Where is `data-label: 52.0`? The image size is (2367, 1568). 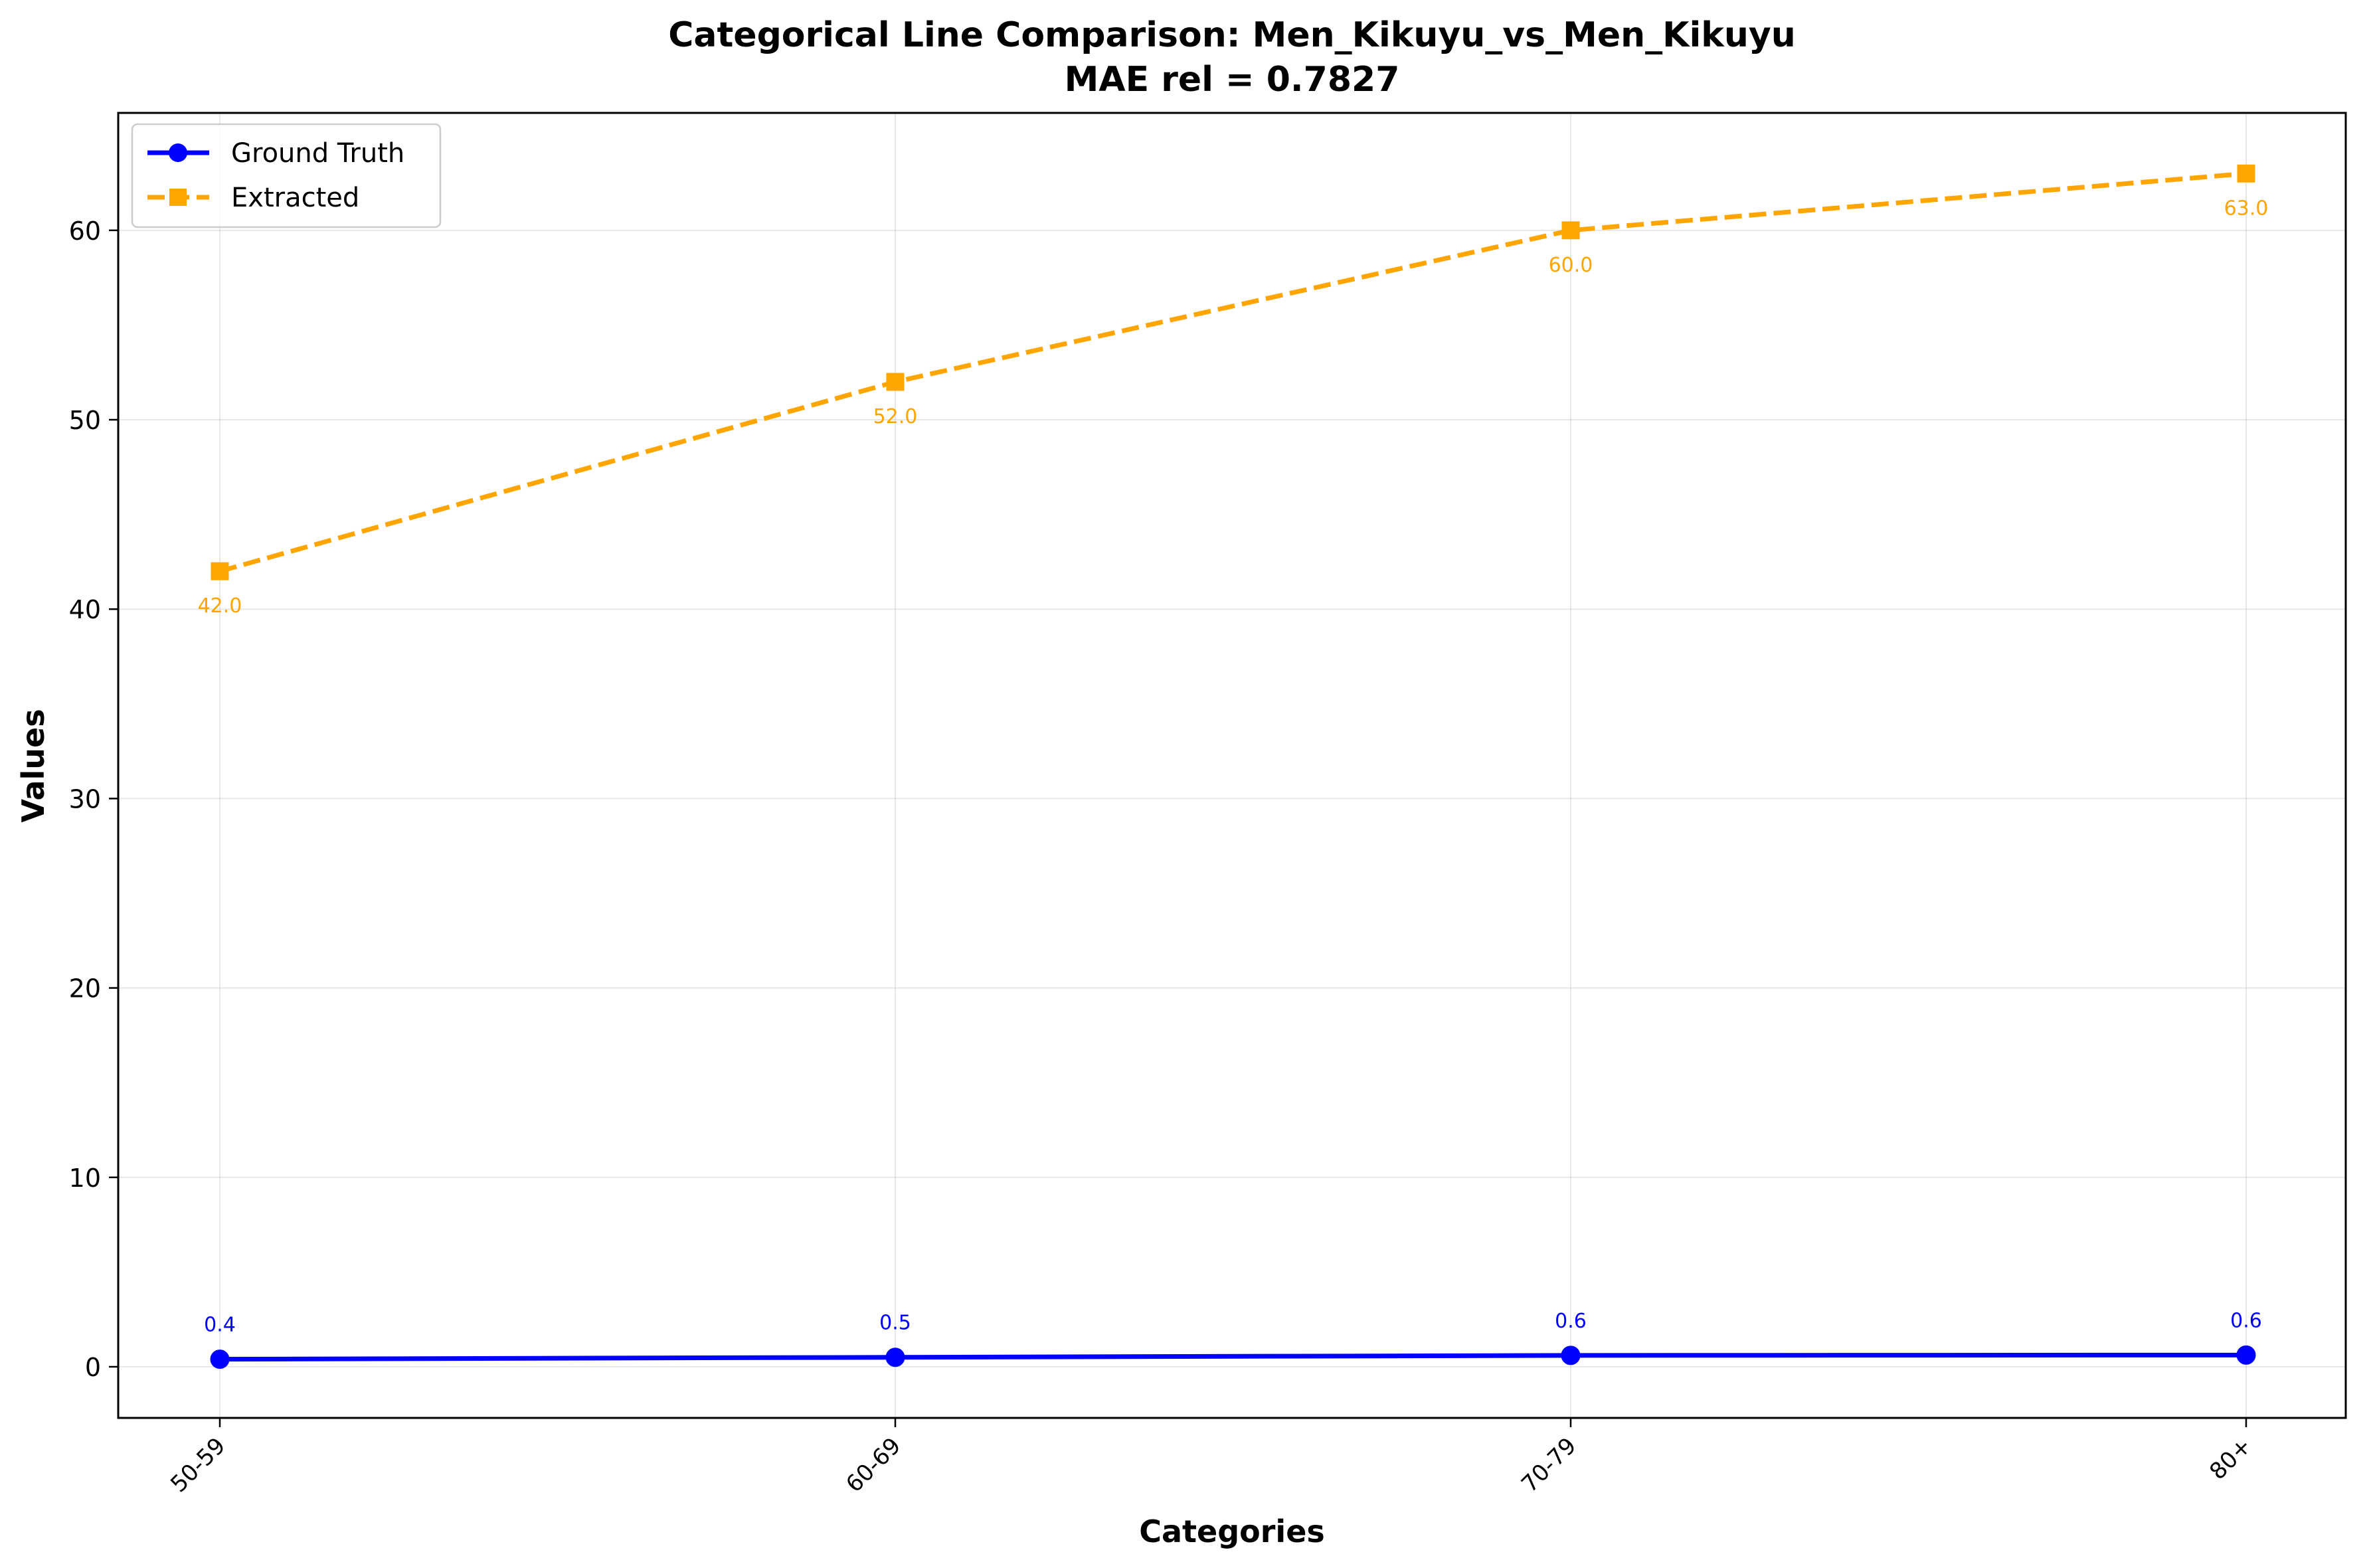 data-label: 52.0 is located at coordinates (895, 416).